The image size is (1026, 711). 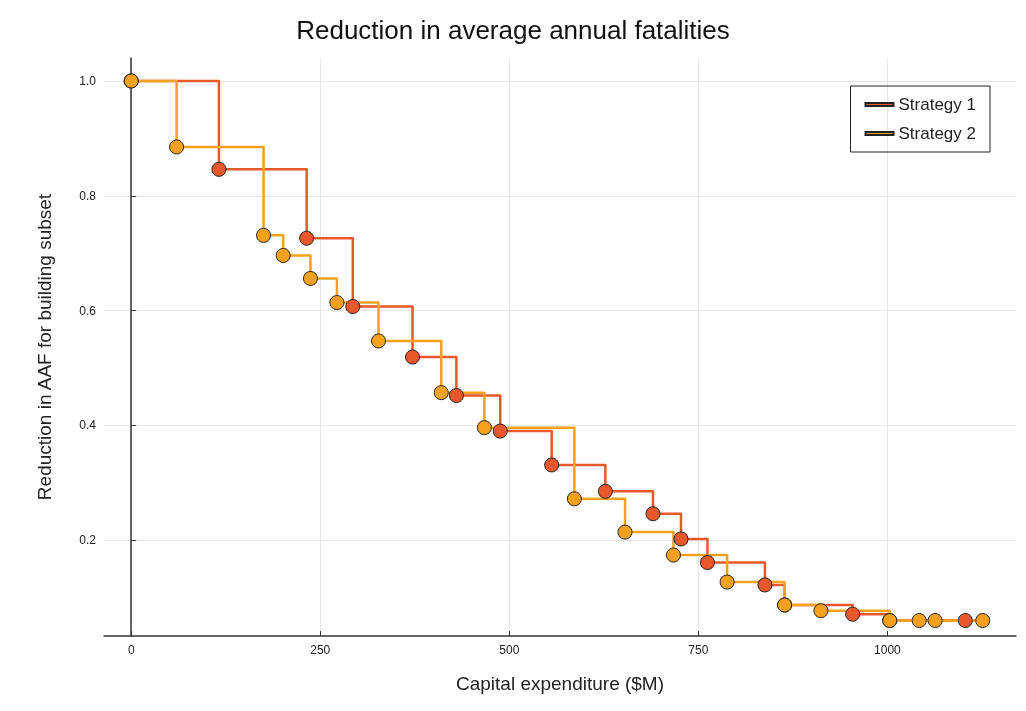 I want to click on y-tick-label: 0.6, so click(x=88, y=310).